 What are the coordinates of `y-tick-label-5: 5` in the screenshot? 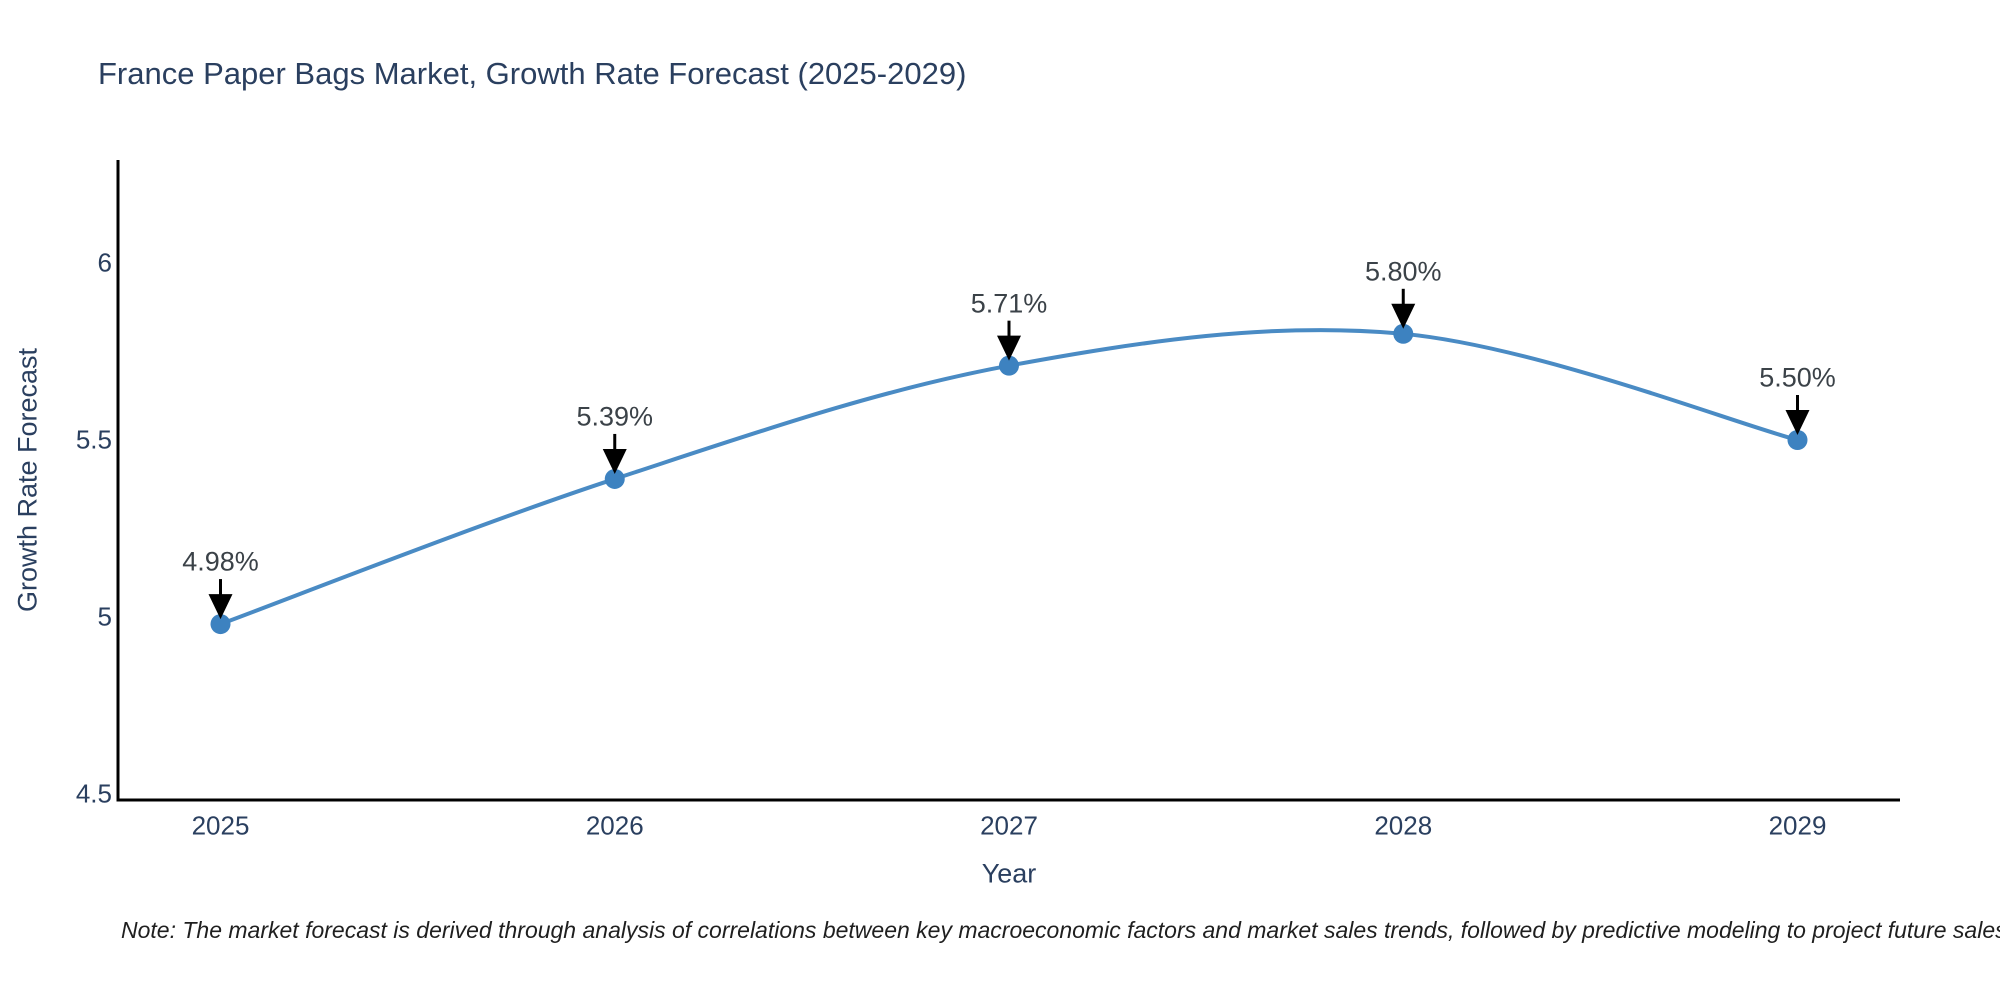 It's located at (104, 616).